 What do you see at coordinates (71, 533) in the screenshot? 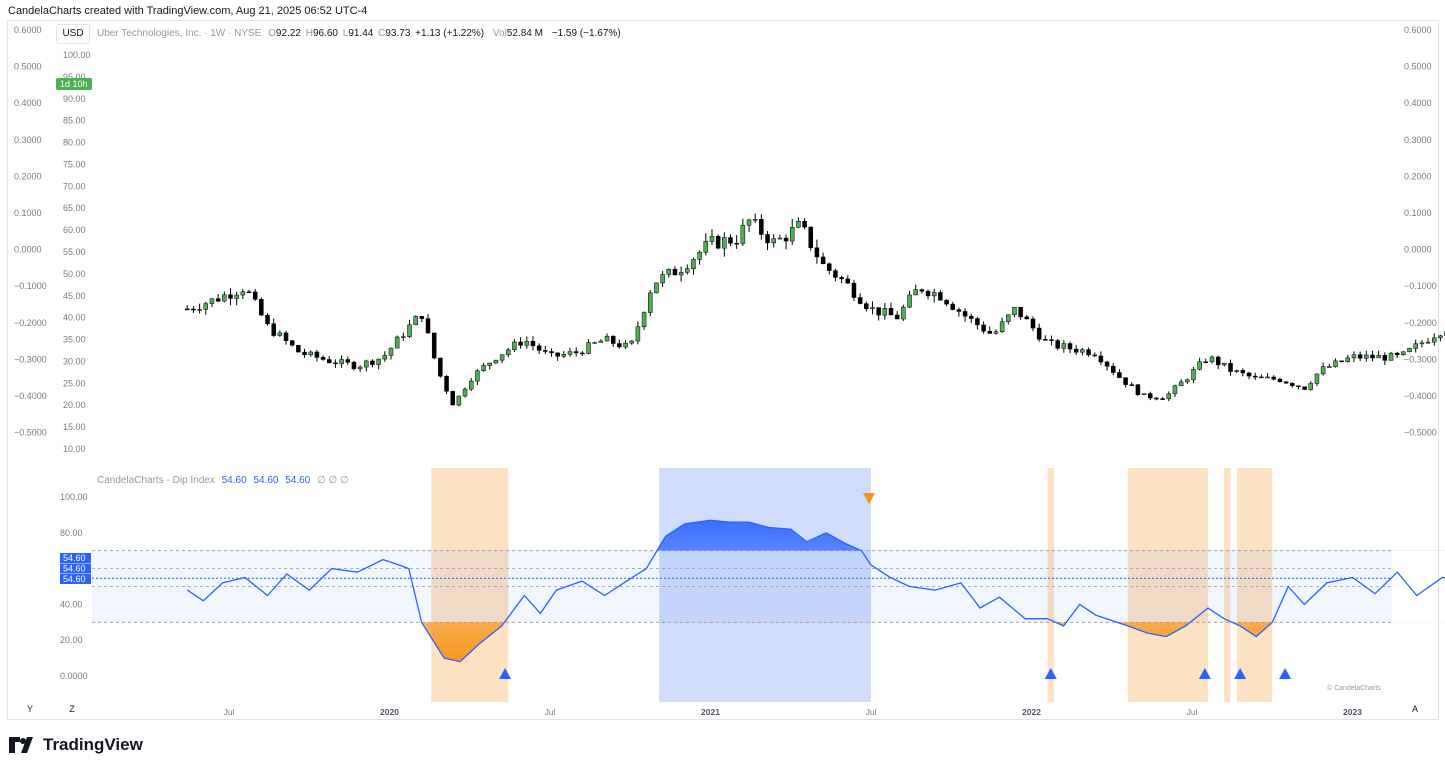
I see `indicator-axis-tick: 80.00` at bounding box center [71, 533].